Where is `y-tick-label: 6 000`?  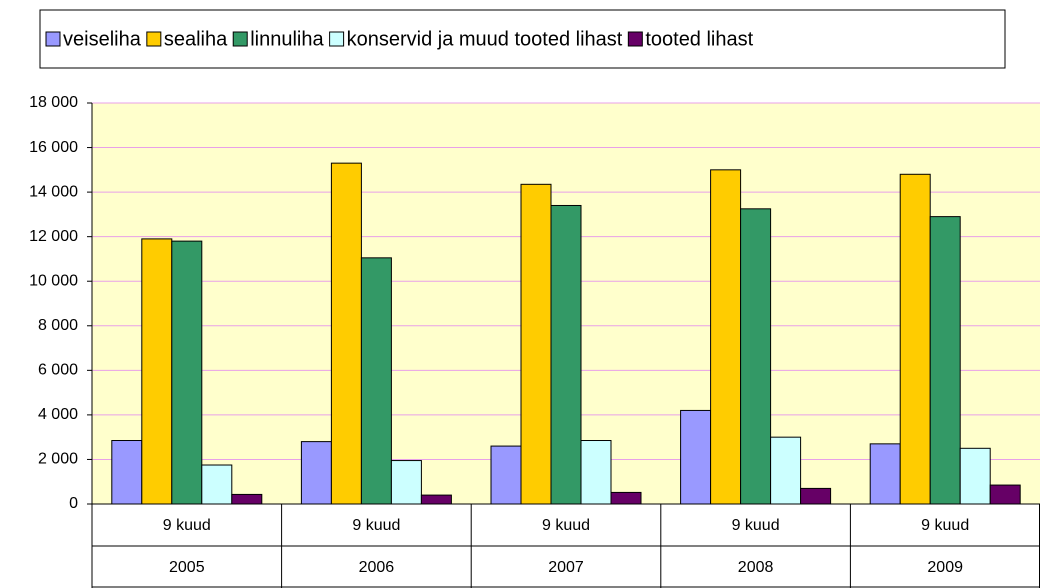 y-tick-label: 6 000 is located at coordinates (58, 370).